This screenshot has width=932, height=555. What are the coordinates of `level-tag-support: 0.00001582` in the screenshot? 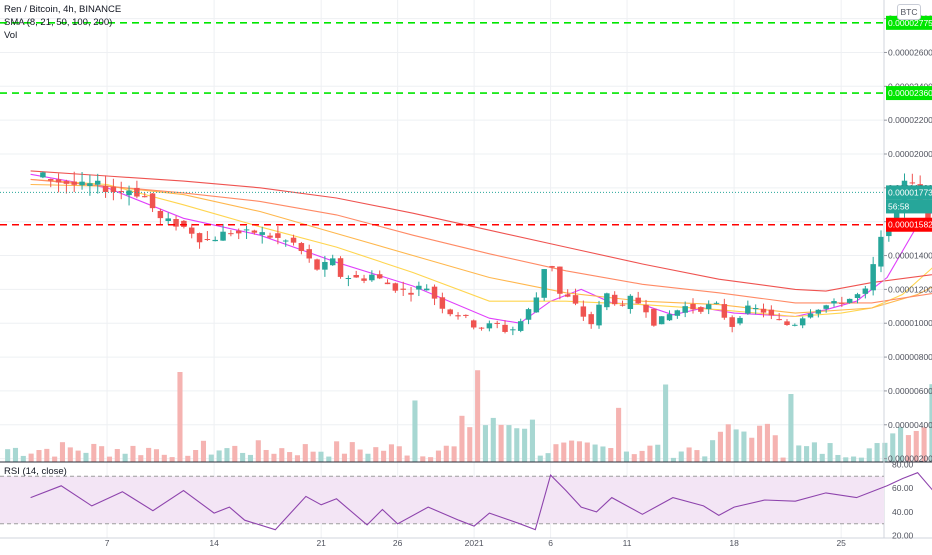 It's located at (910, 225).